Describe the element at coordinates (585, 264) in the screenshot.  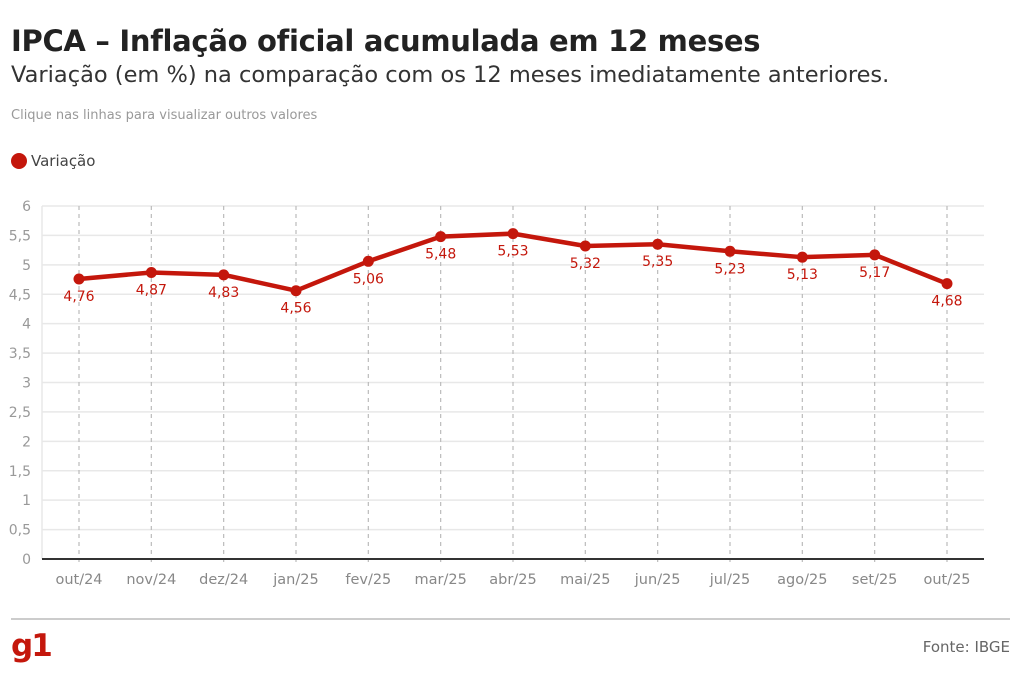
I see `data-label: 5,32` at that location.